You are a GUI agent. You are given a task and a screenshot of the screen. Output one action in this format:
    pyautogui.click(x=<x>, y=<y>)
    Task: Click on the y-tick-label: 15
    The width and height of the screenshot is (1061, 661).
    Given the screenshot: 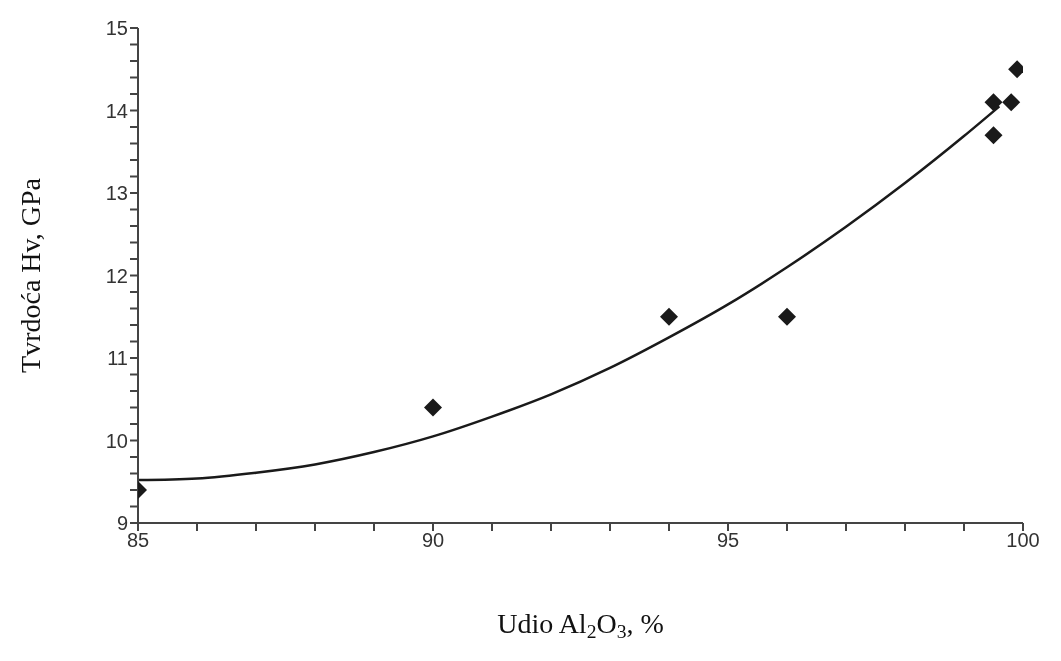 What is the action you would take?
    pyautogui.click(x=116, y=28)
    